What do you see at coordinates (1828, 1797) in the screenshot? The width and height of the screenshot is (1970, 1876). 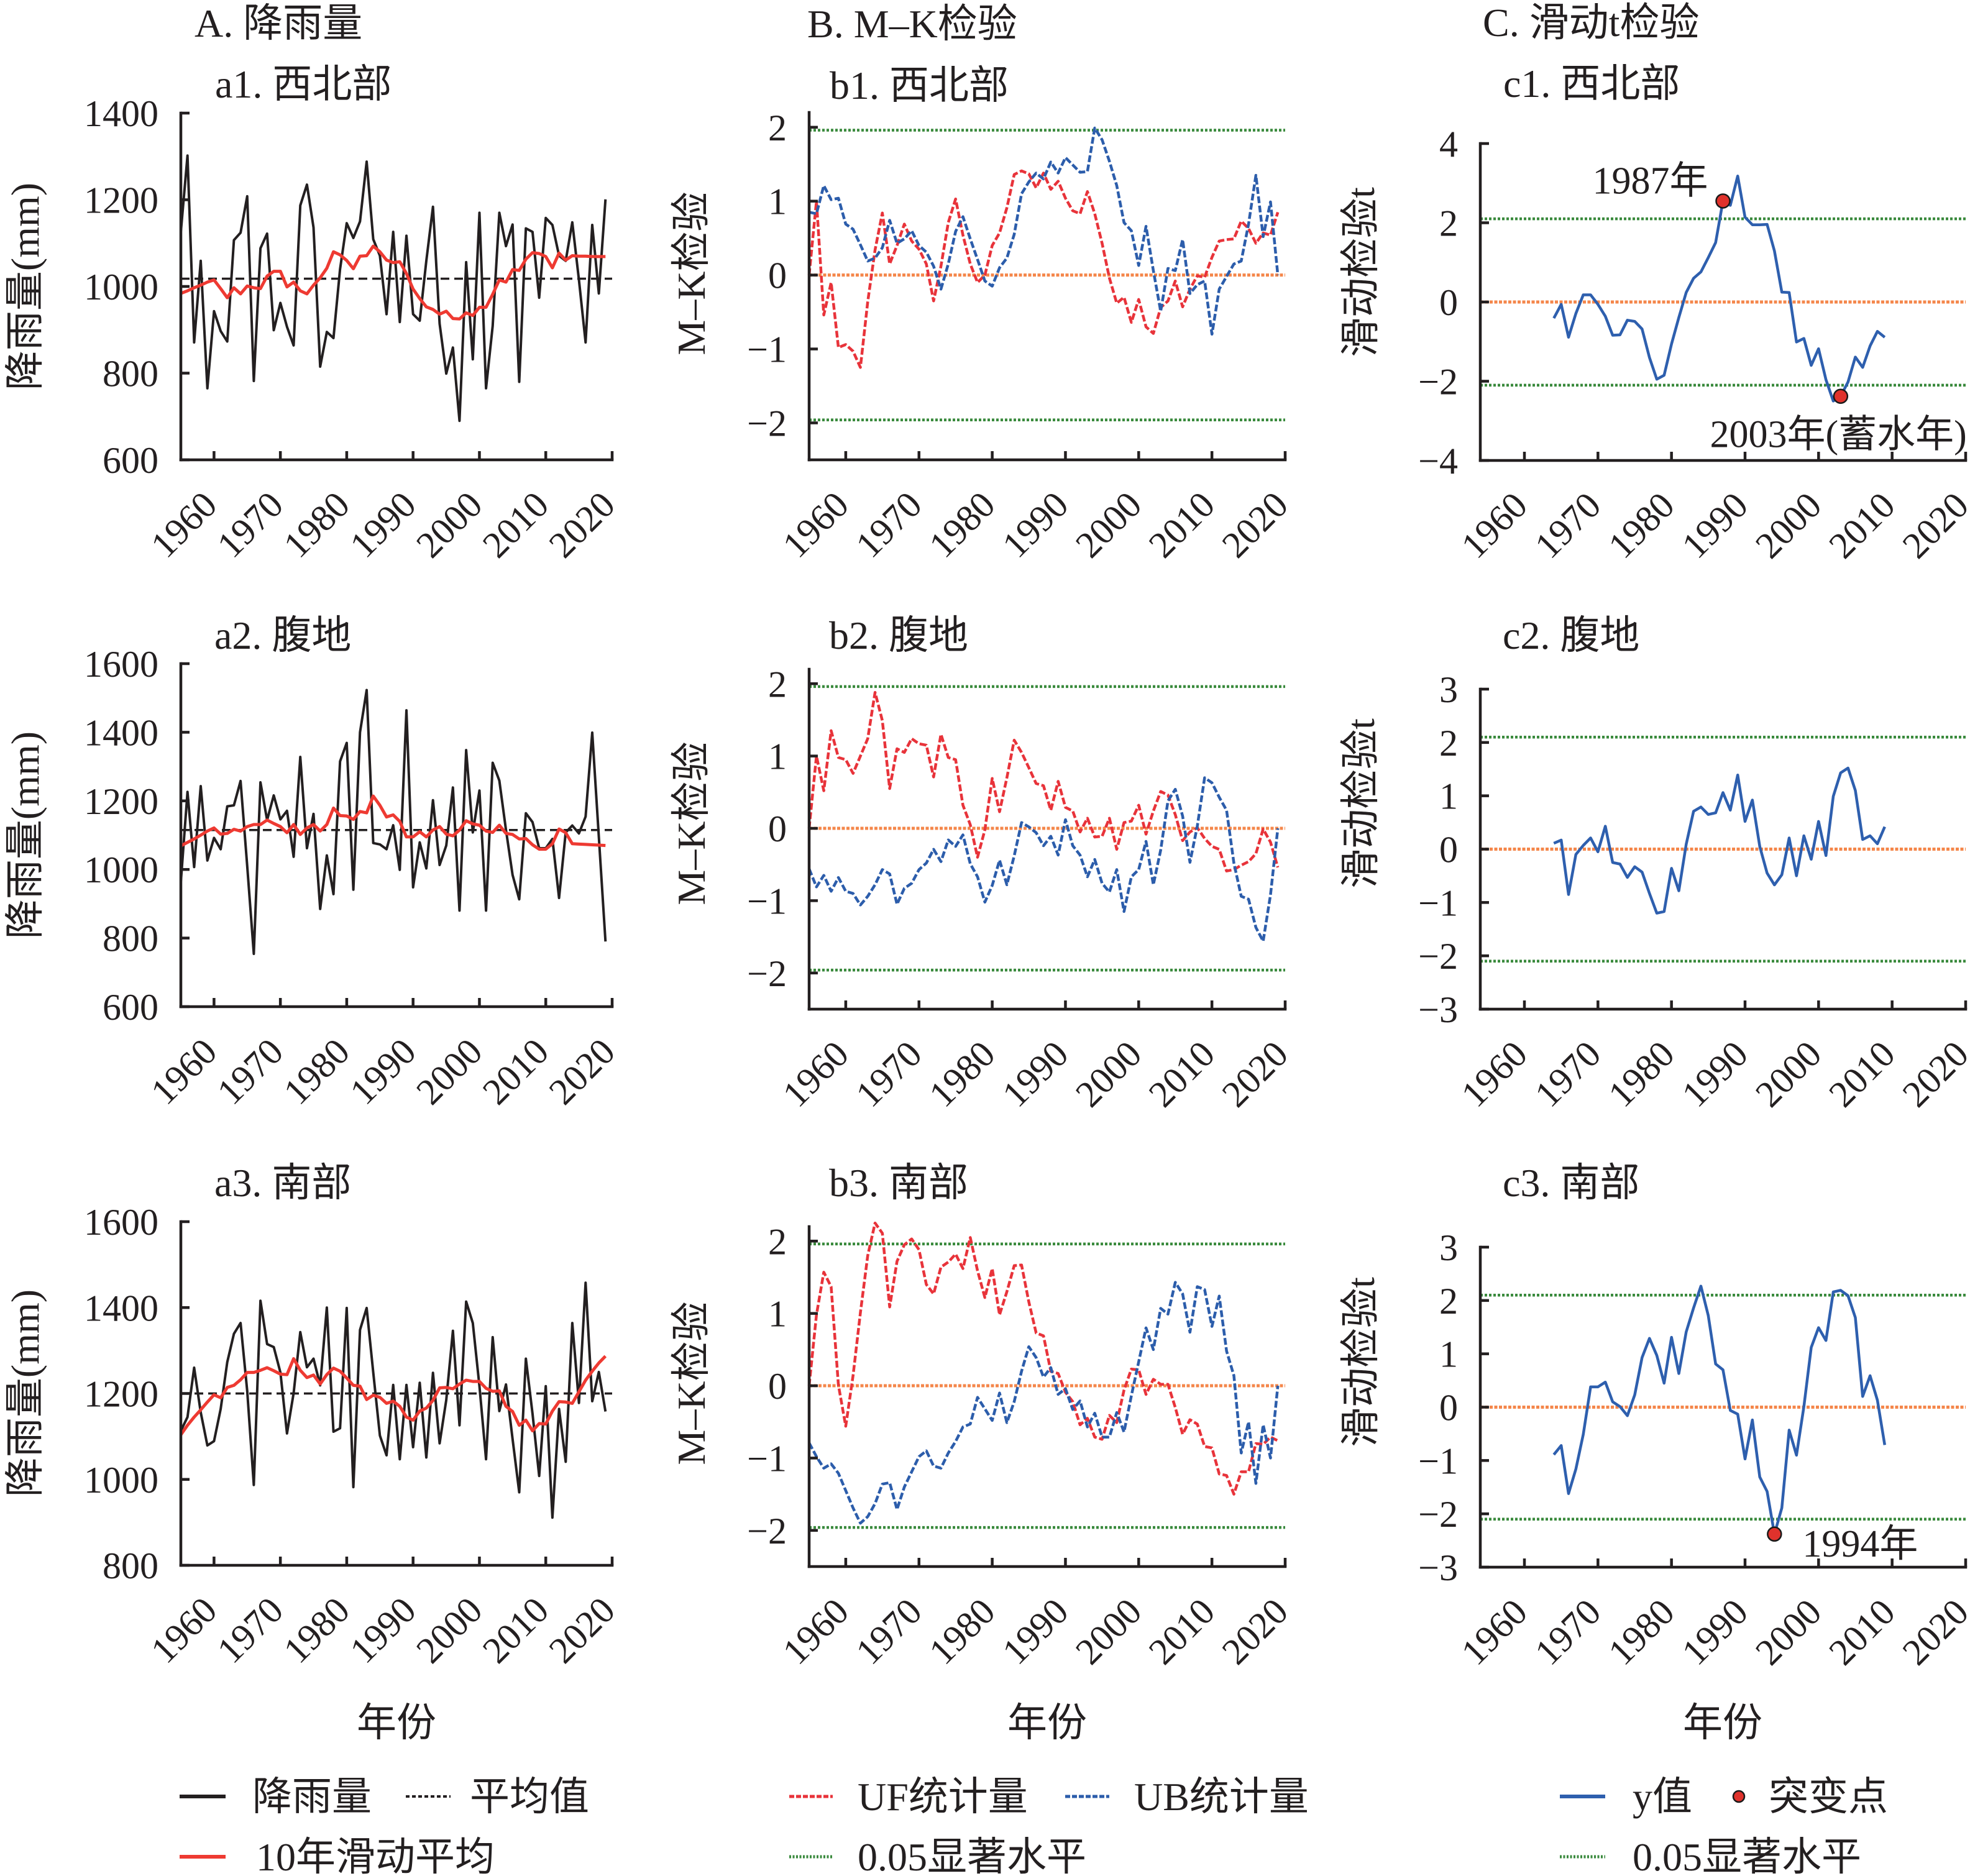 I see `legend-label-change-point: 突变点` at bounding box center [1828, 1797].